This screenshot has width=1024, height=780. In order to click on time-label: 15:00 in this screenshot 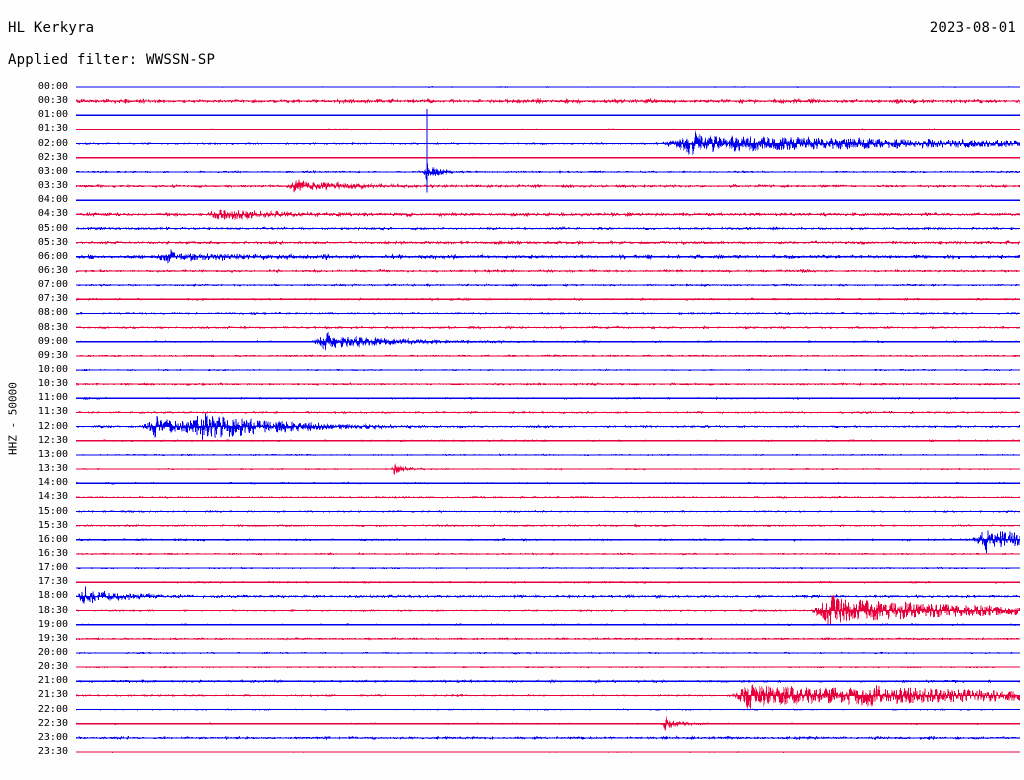, I will do `click(52, 511)`.